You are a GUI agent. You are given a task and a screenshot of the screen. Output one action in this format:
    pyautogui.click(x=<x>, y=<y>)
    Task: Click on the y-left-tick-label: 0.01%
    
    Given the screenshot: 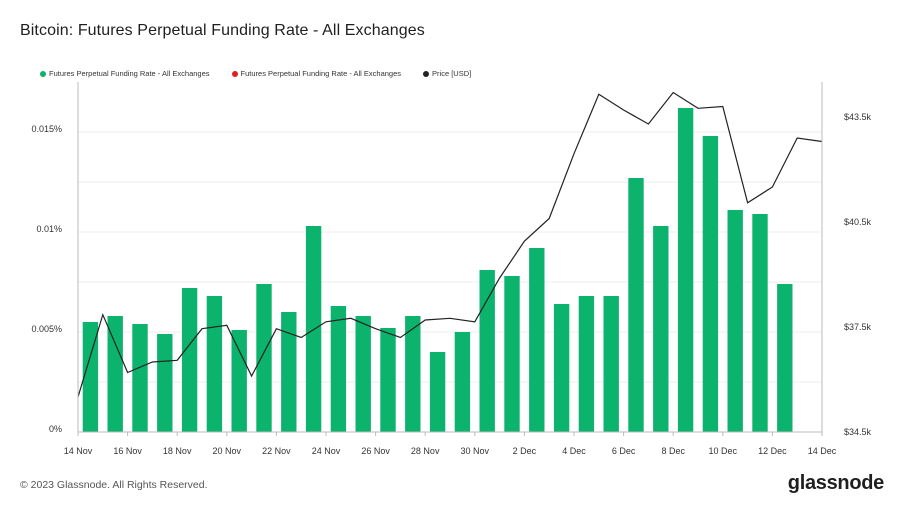 What is the action you would take?
    pyautogui.click(x=49, y=229)
    